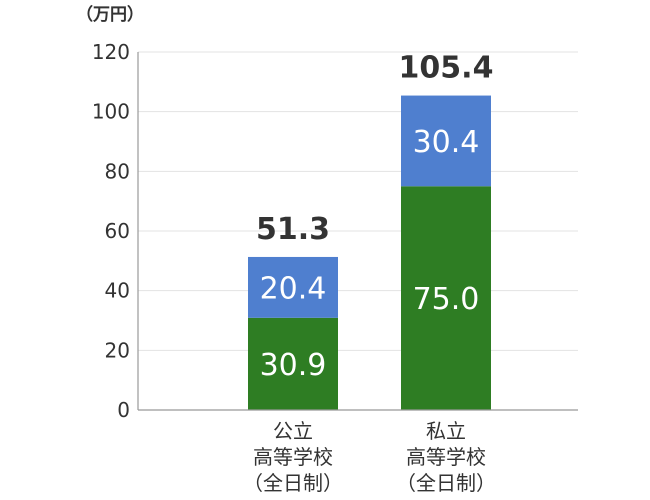 This screenshot has width=650, height=500. Describe the element at coordinates (293, 229) in the screenshot. I see `total-value-label: 51.3` at that location.